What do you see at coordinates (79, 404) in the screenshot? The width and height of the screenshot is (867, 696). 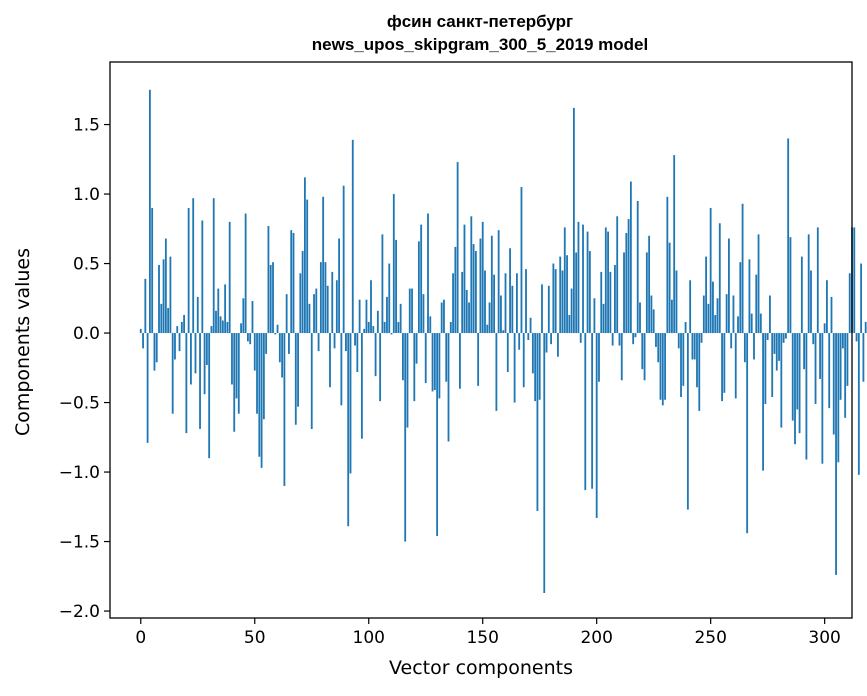 I see `y-tick-label: −0.5` at bounding box center [79, 404].